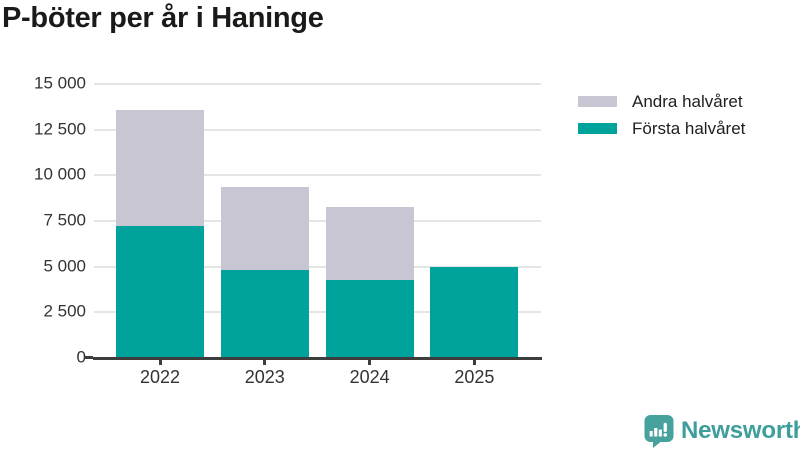 Image resolution: width=800 pixels, height=450 pixels. Describe the element at coordinates (60, 129) in the screenshot. I see `y-axis-tick-label: 12 500` at that location.